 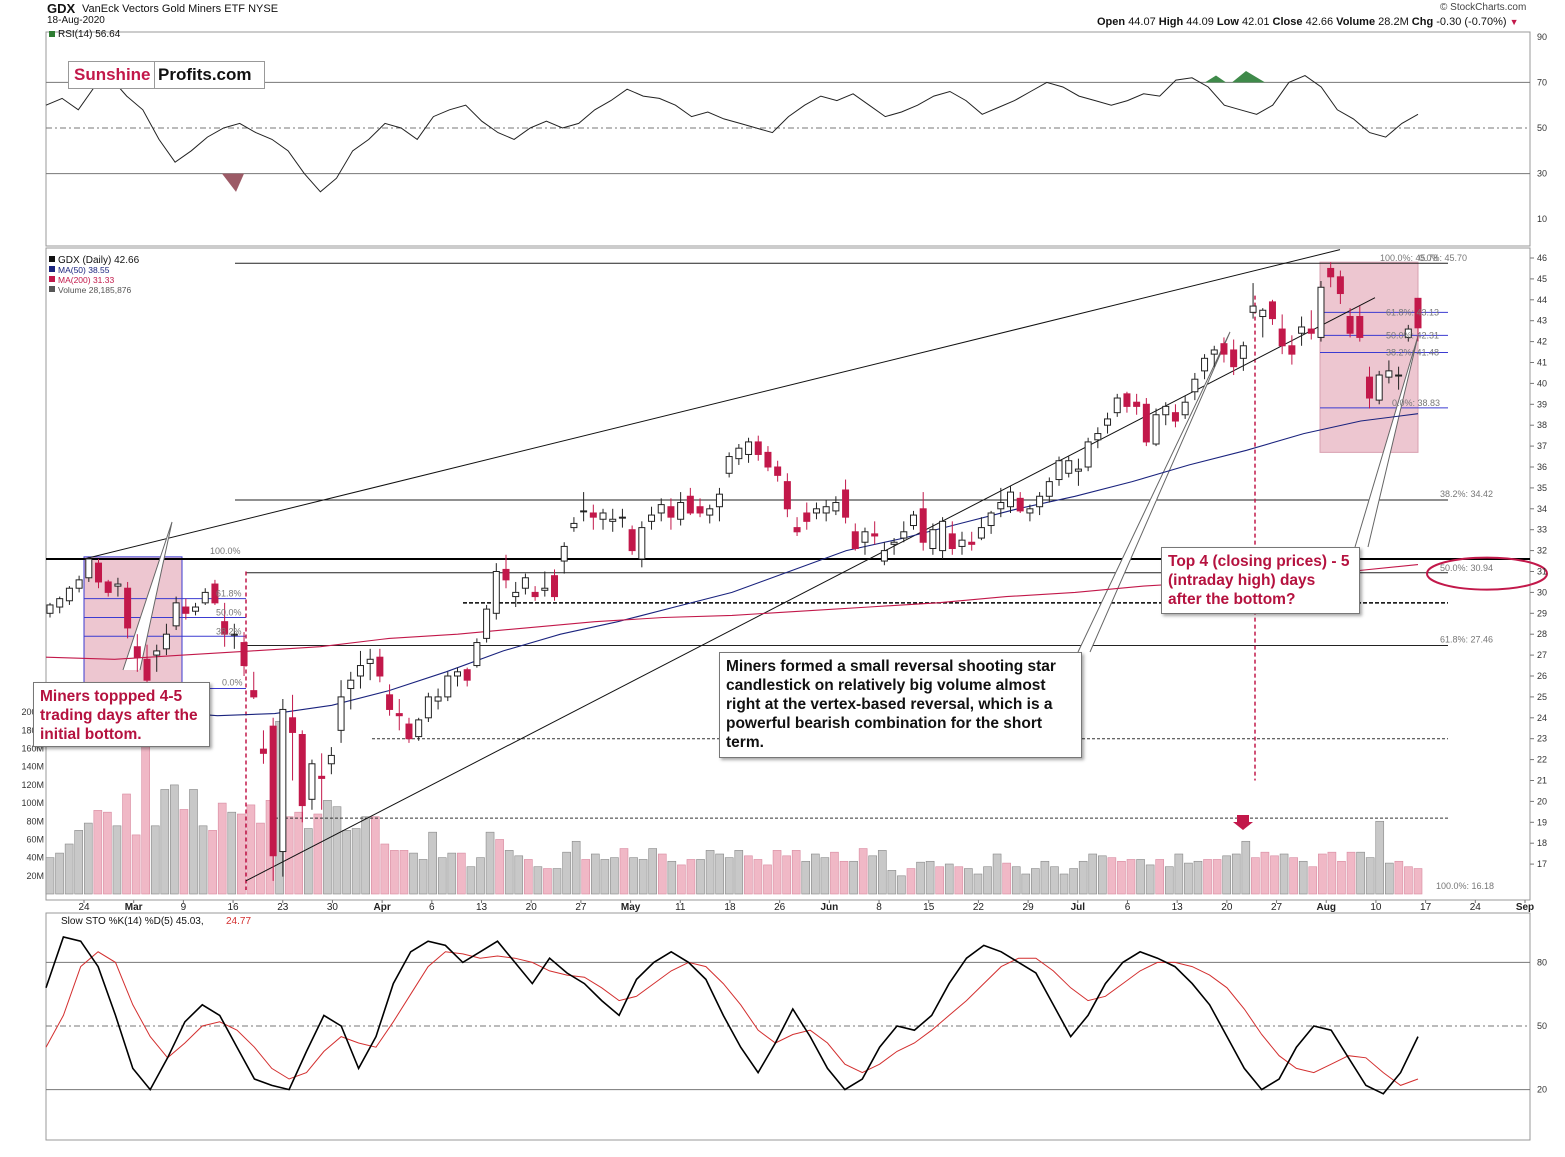 What do you see at coordinates (780, 907) in the screenshot?
I see `x-axis-label: 26` at bounding box center [780, 907].